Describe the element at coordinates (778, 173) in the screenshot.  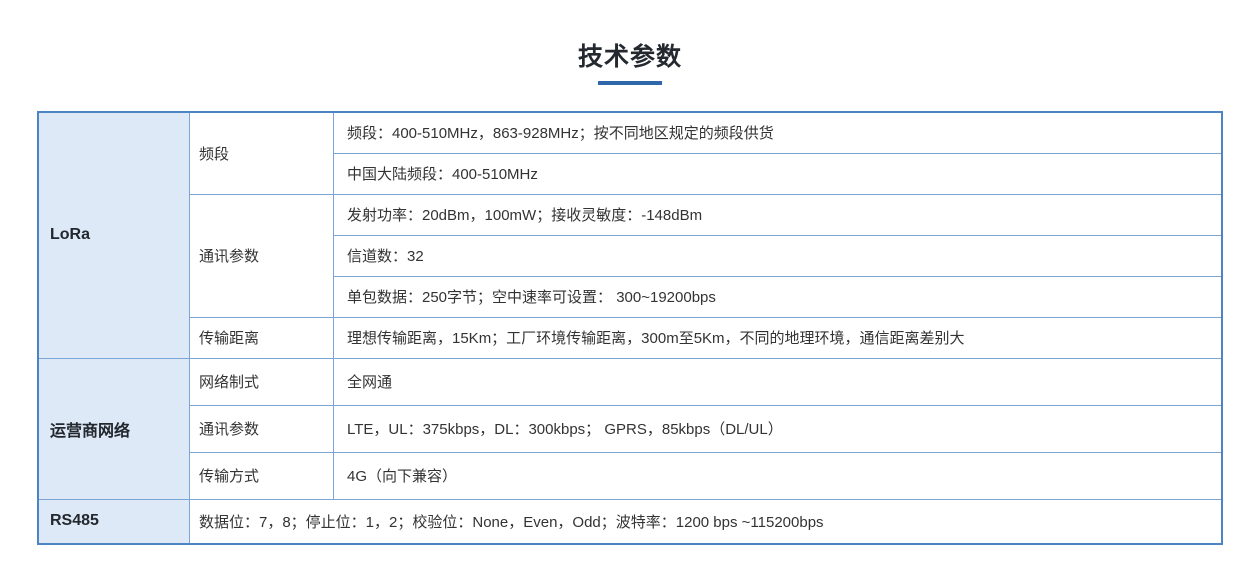
I see `spec-value-band-china: 中国大陆频段：400-510MHz` at that location.